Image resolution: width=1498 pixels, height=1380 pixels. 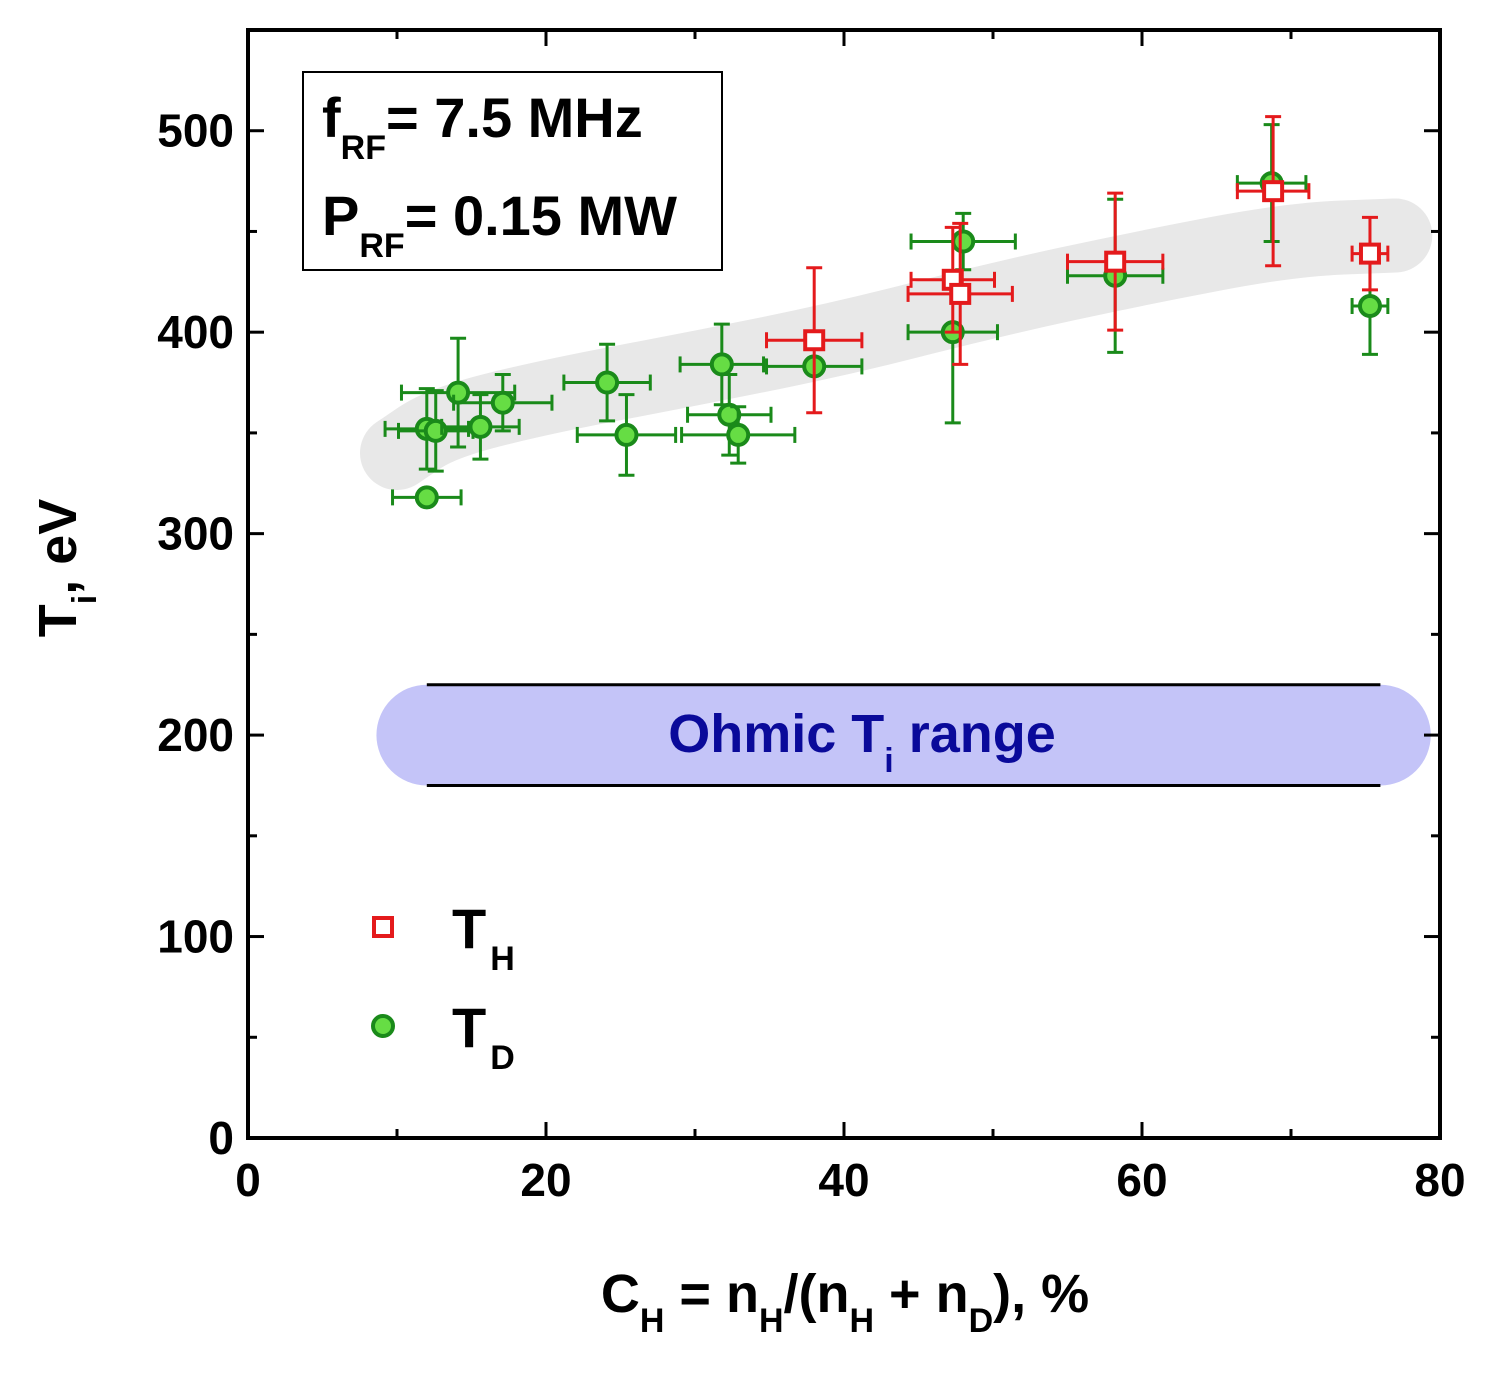 I want to click on y-tick-label: 100, so click(x=195, y=937).